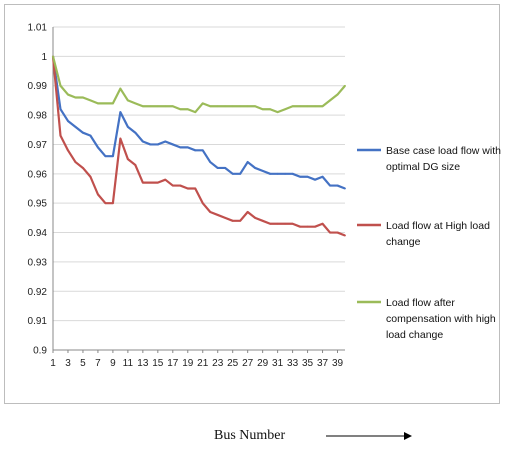  I want to click on x-tick-label: 1, so click(53, 363).